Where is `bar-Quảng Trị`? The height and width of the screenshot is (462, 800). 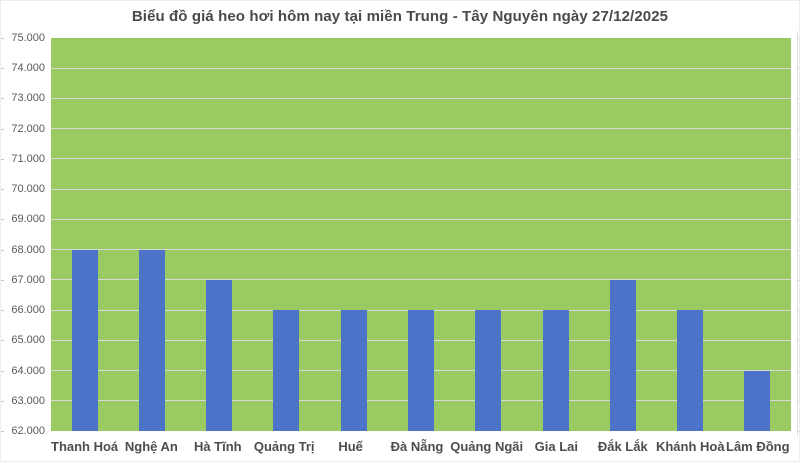
bar-Quảng Trị is located at coordinates (286, 370).